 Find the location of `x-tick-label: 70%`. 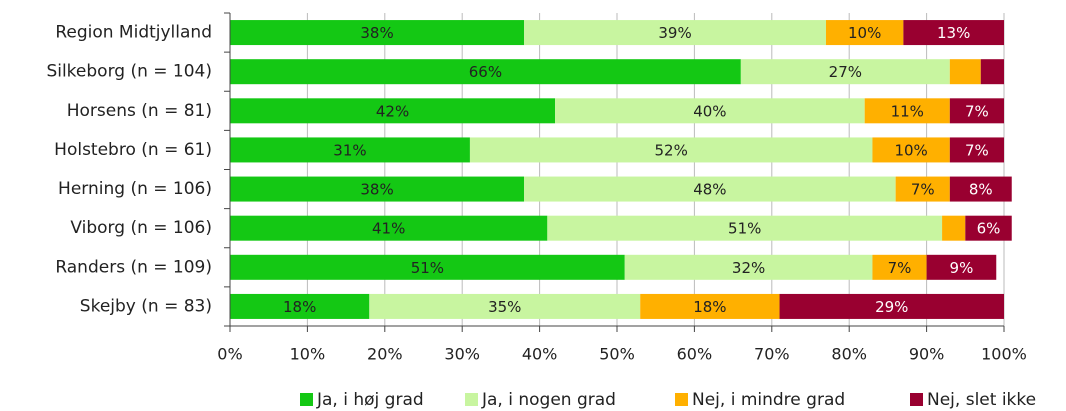

x-tick-label: 70% is located at coordinates (772, 354).